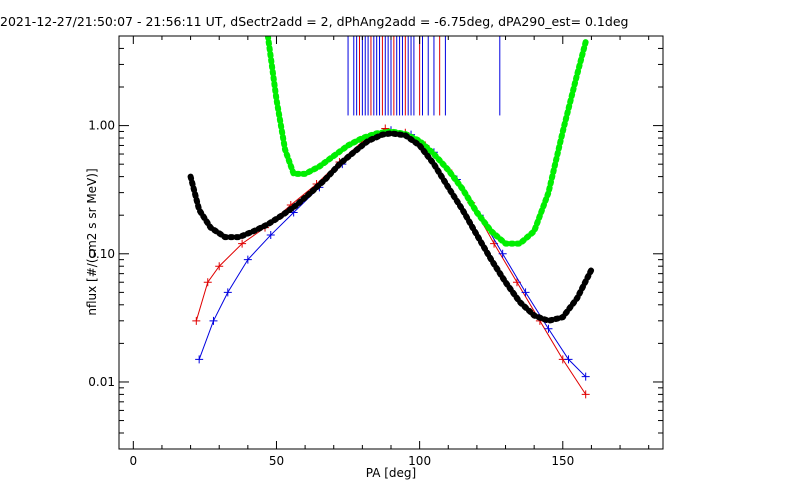 Image resolution: width=800 pixels, height=504 pixels. What do you see at coordinates (101, 126) in the screenshot?
I see `y-tick-label: 1.00` at bounding box center [101, 126].